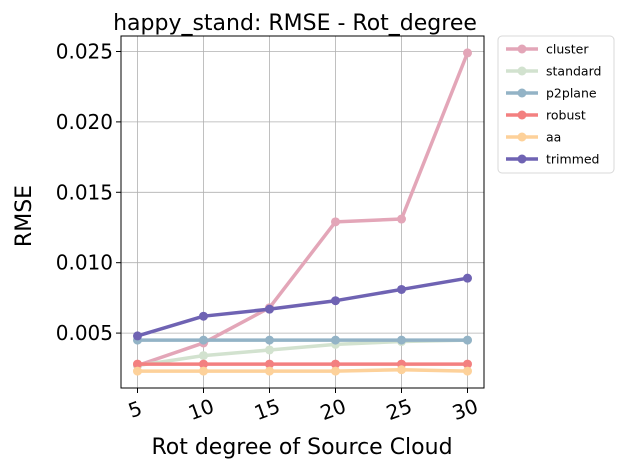  Describe the element at coordinates (573, 159) in the screenshot. I see `legend-label: trimmed` at that location.